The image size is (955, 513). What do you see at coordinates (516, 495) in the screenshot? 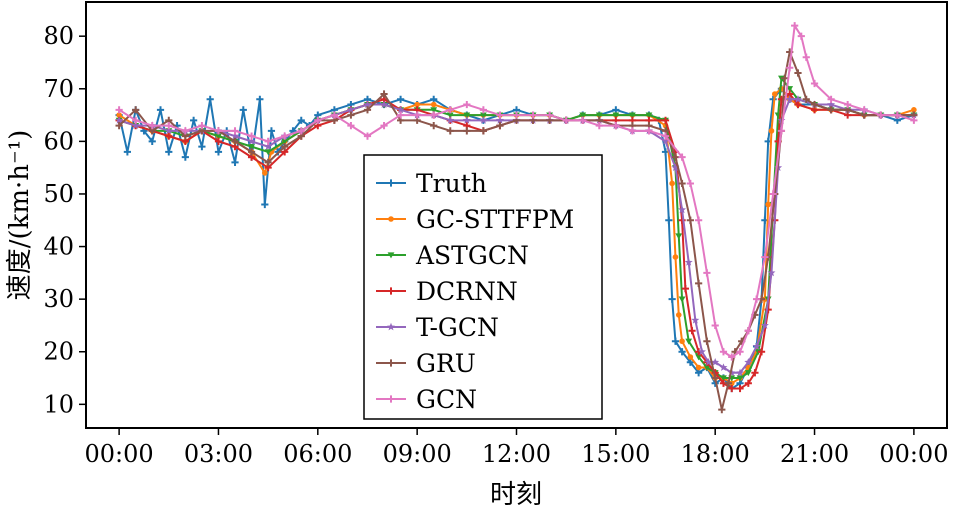
I see `x-axis-title: 时刻` at bounding box center [516, 495].